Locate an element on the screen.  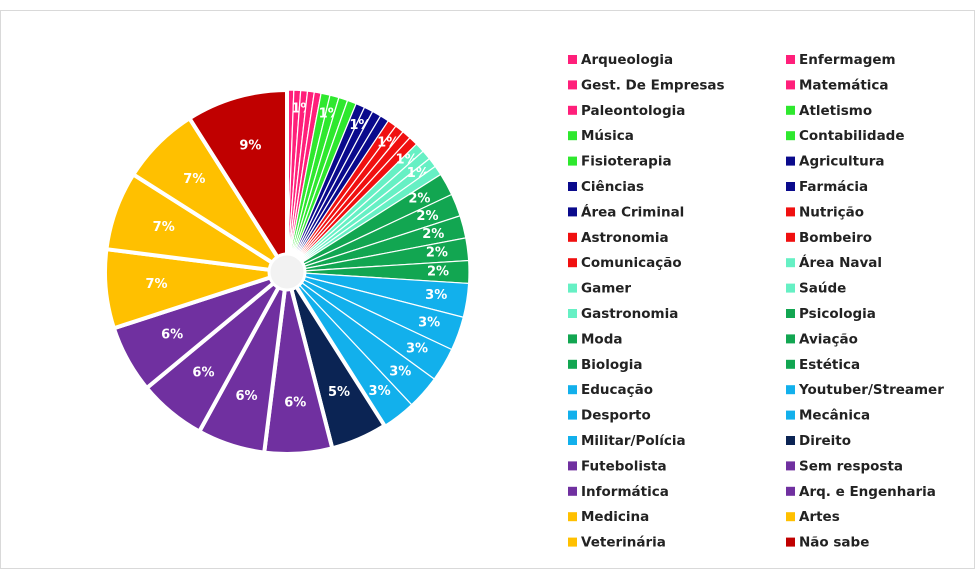
legend-label: Biologia is located at coordinates (612, 365).